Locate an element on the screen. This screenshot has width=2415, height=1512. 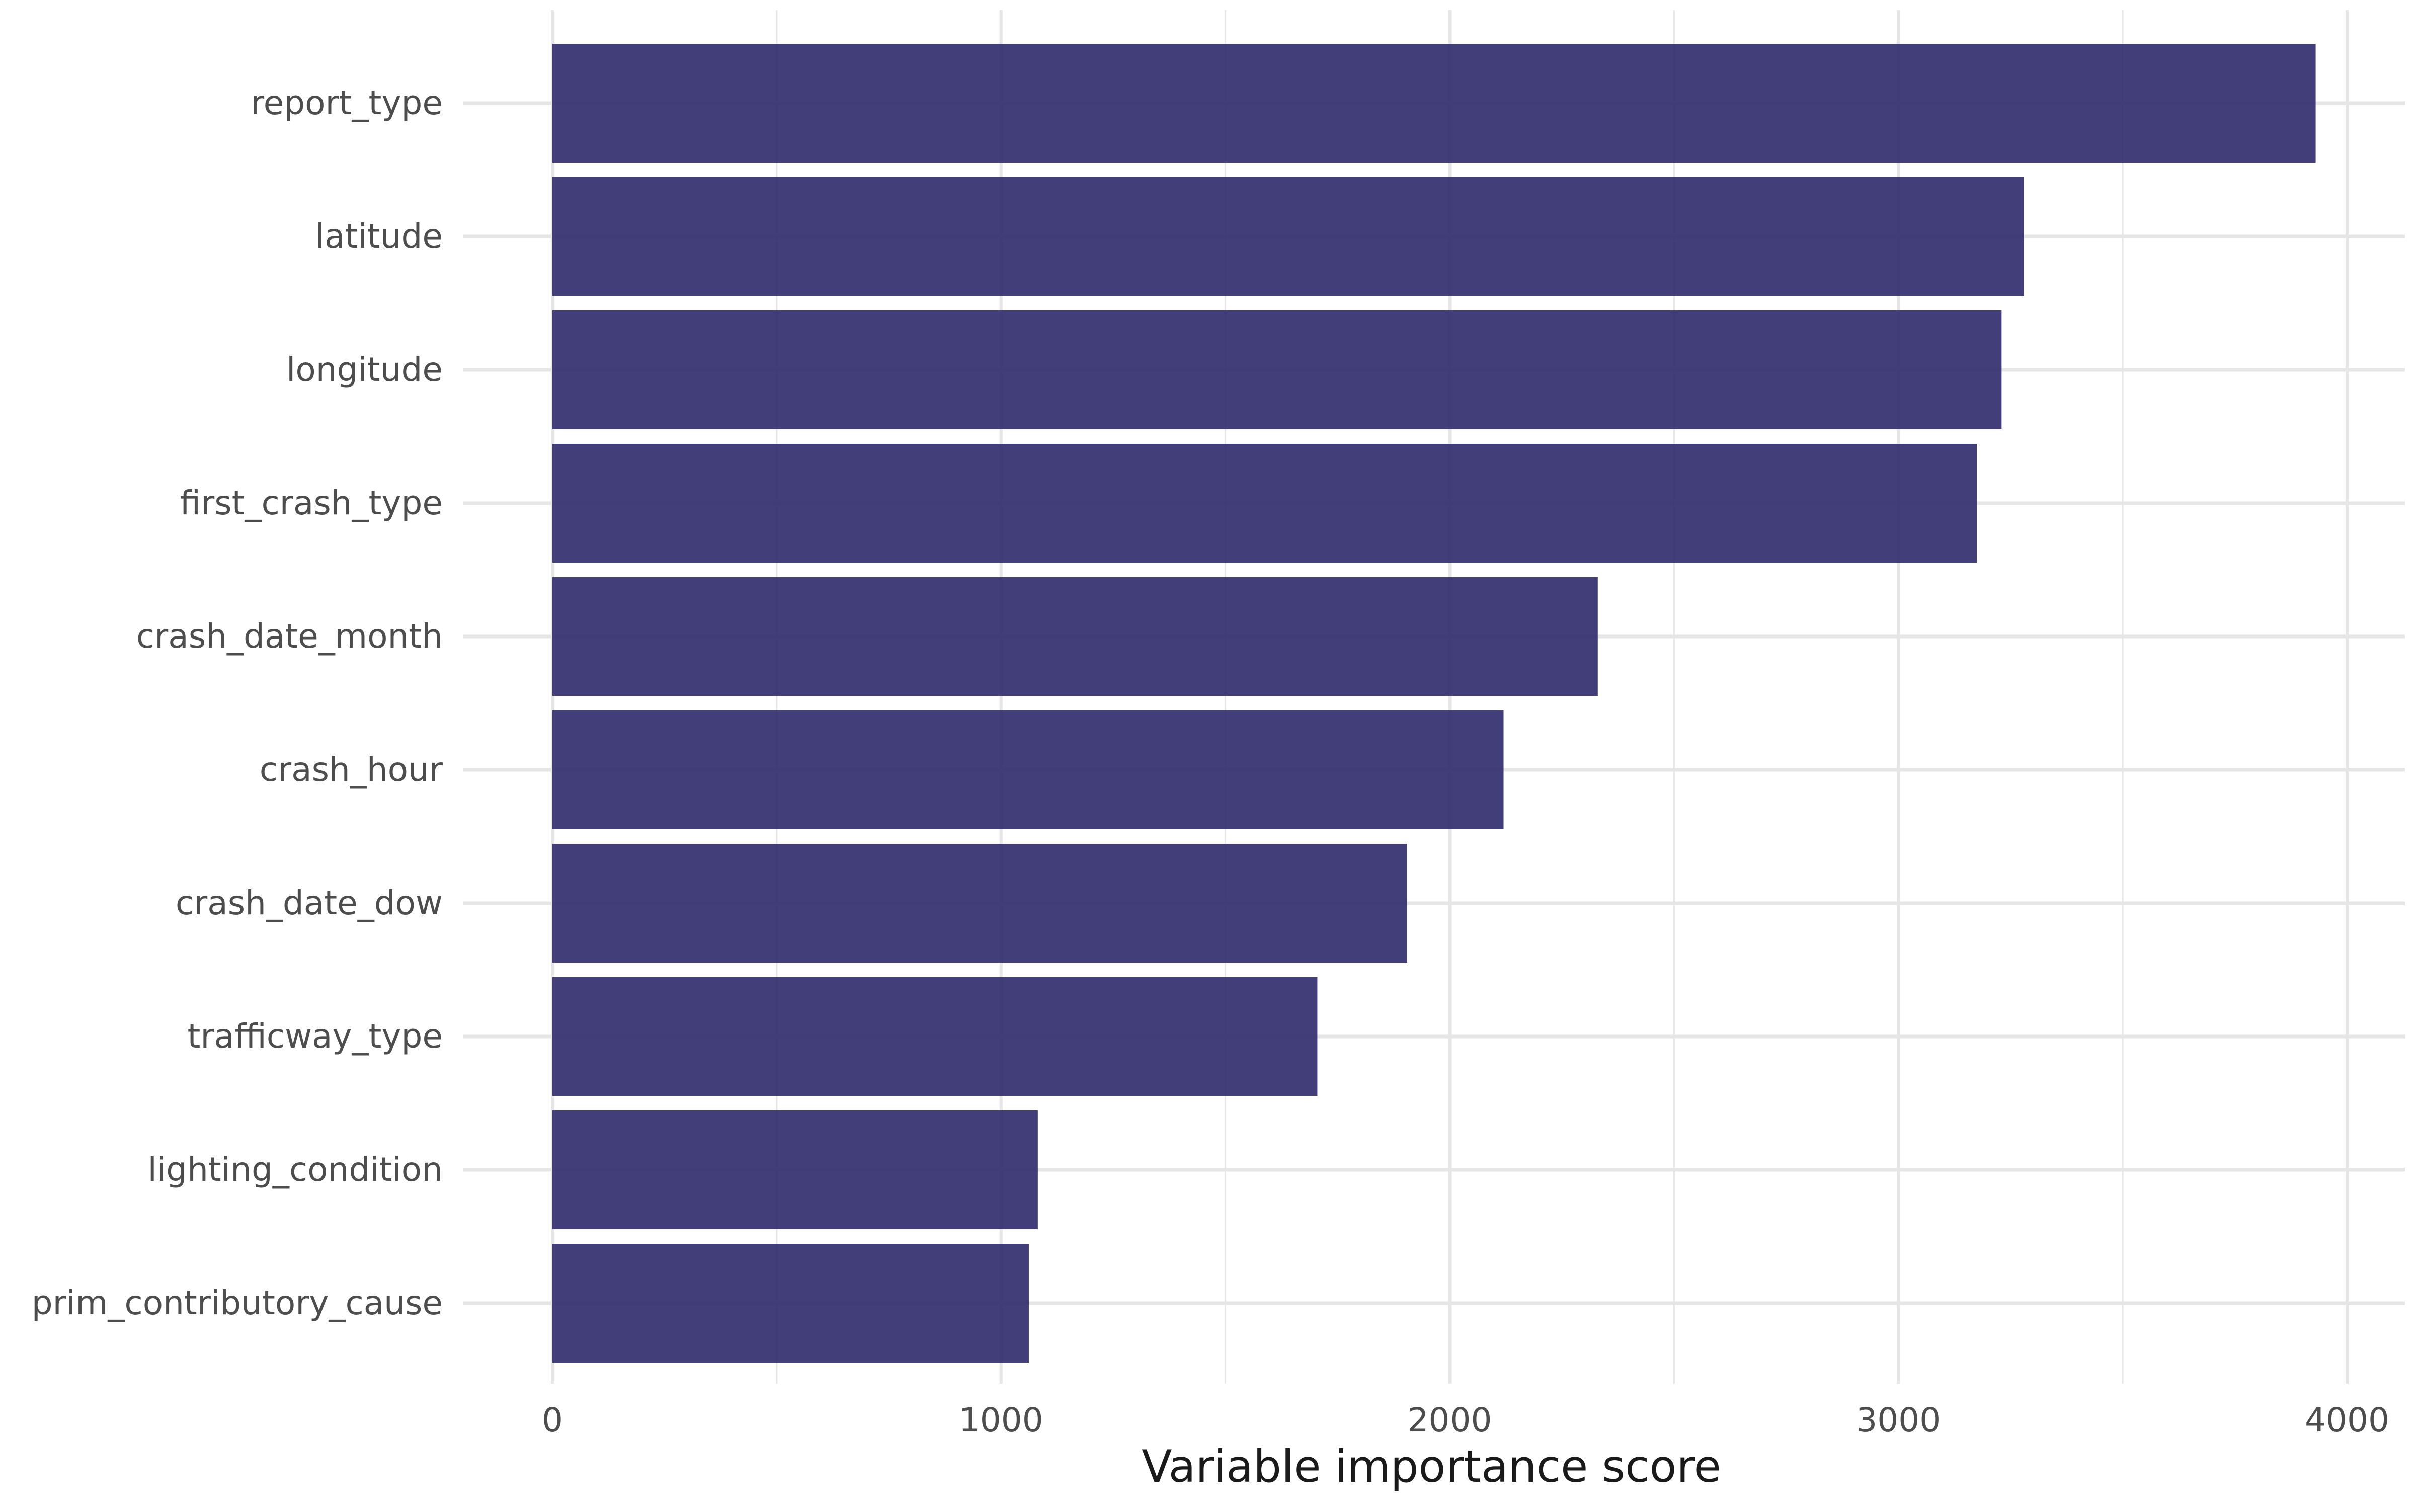
y-tick-label: crash_date_month is located at coordinates (289, 636).